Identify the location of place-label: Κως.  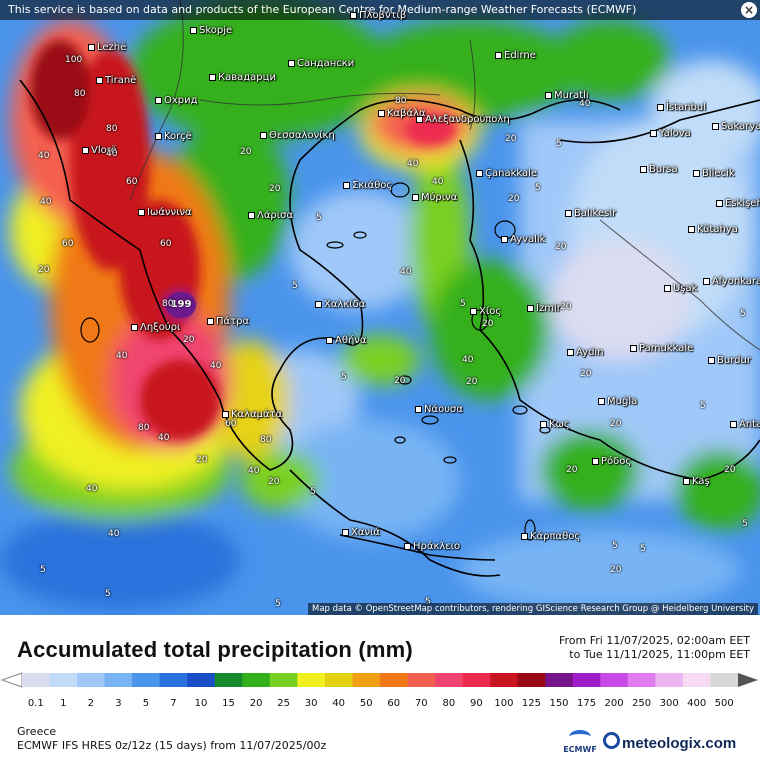
(555, 424).